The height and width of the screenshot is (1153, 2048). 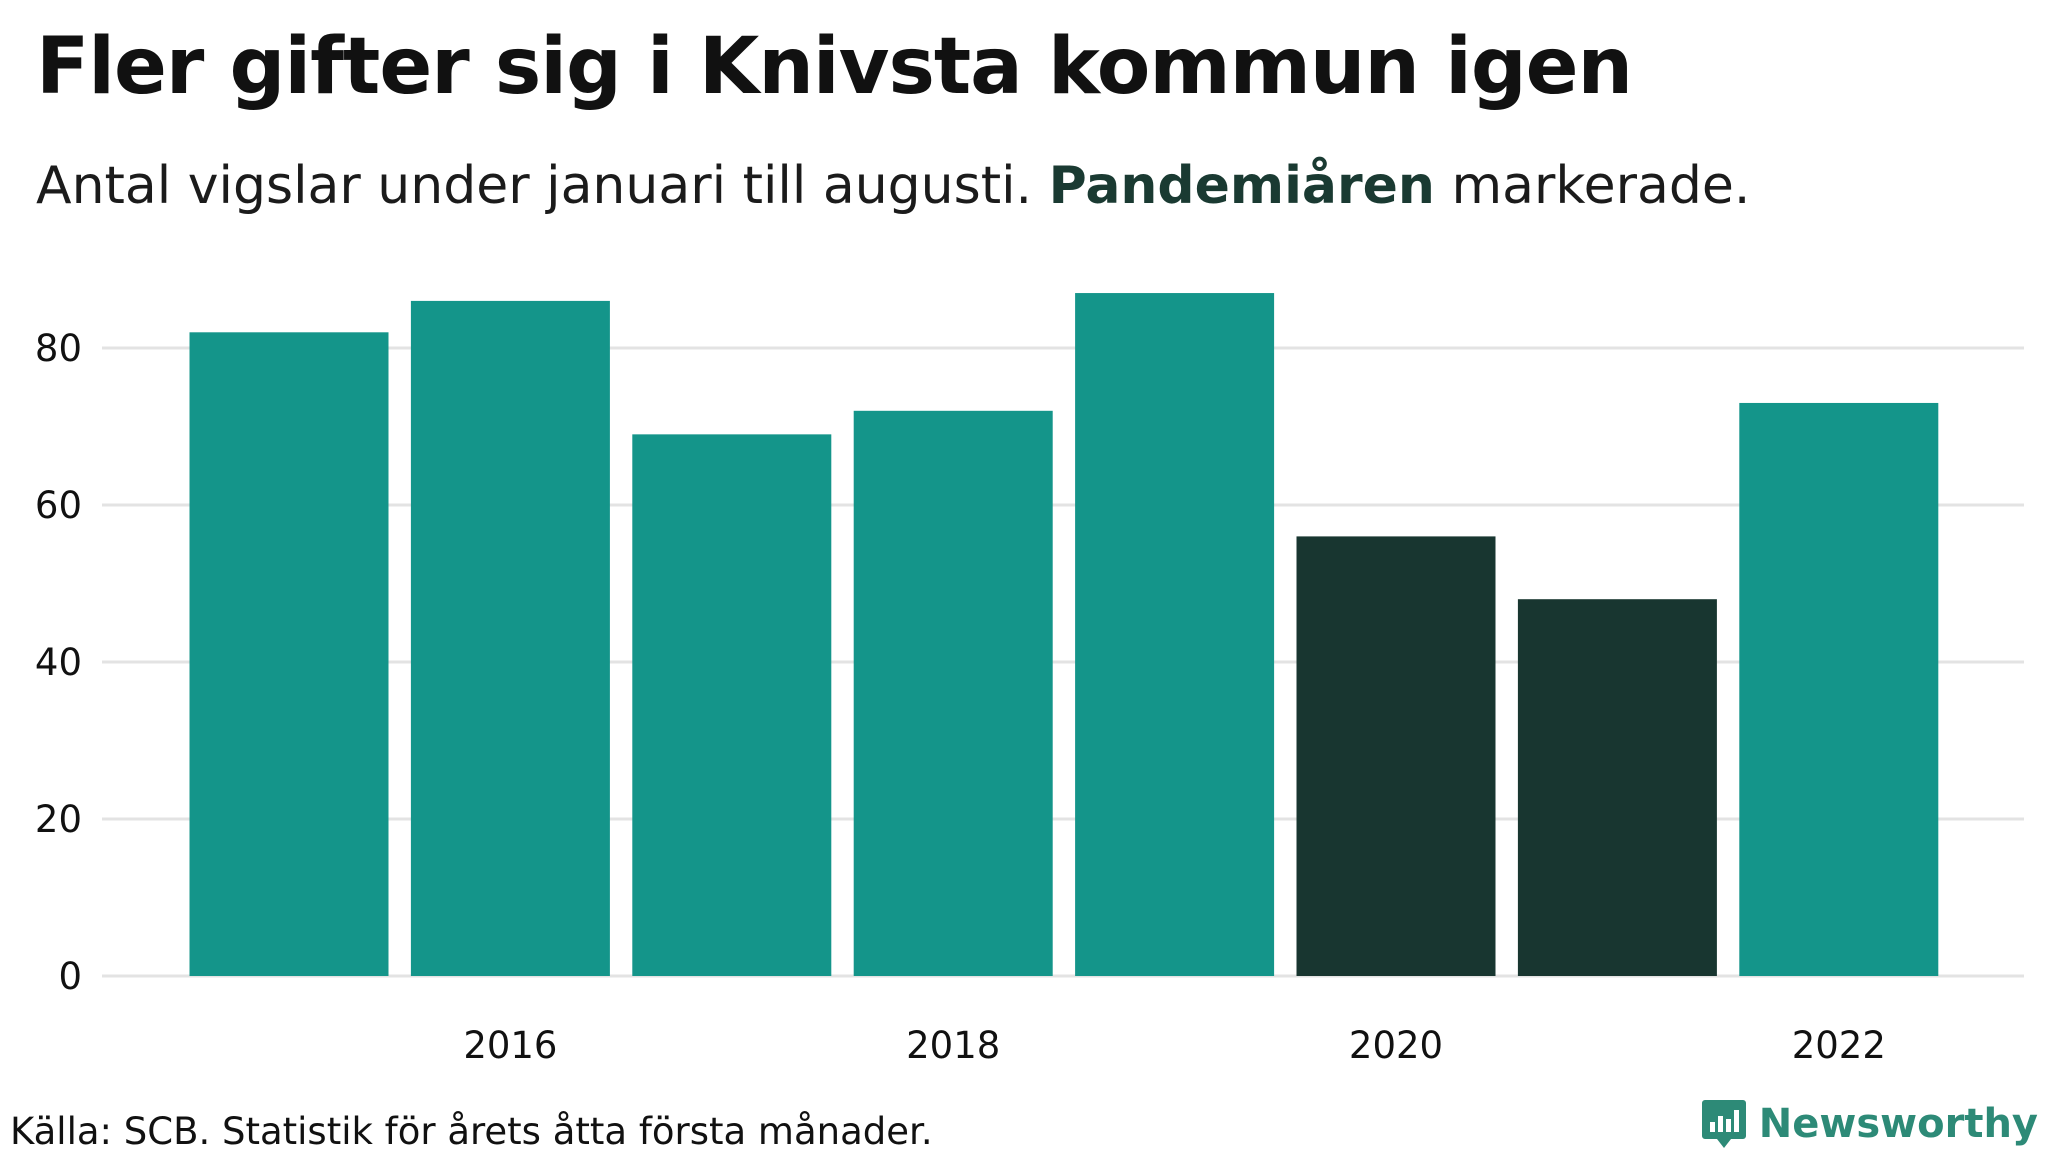 I want to click on newsworthy-logo-icon, so click(x=1723, y=1124).